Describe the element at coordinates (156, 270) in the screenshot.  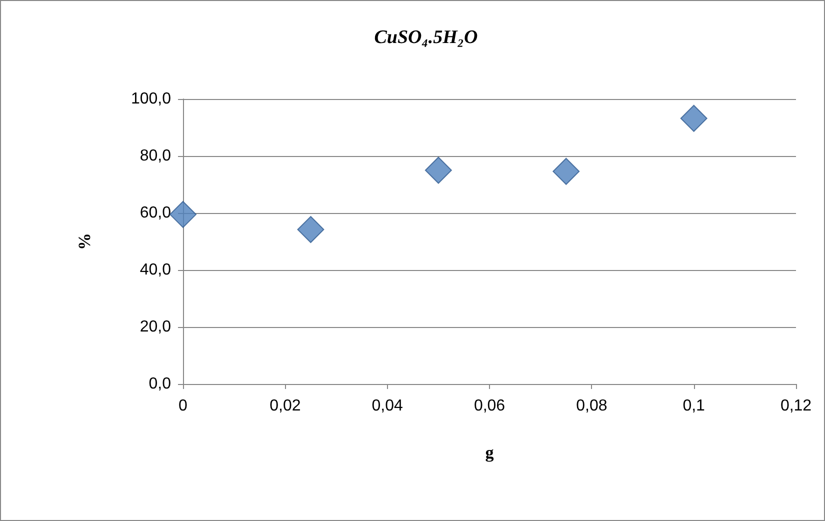
I see `y-tick-label: 40,0` at that location.